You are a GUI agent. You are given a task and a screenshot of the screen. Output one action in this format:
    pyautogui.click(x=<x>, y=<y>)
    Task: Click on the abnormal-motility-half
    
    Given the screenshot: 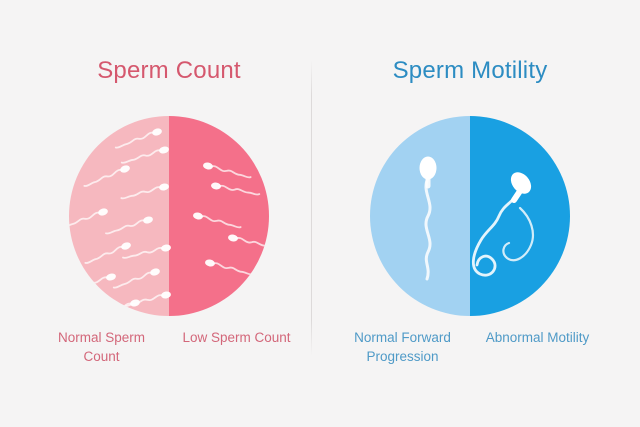 What is the action you would take?
    pyautogui.click(x=520, y=216)
    